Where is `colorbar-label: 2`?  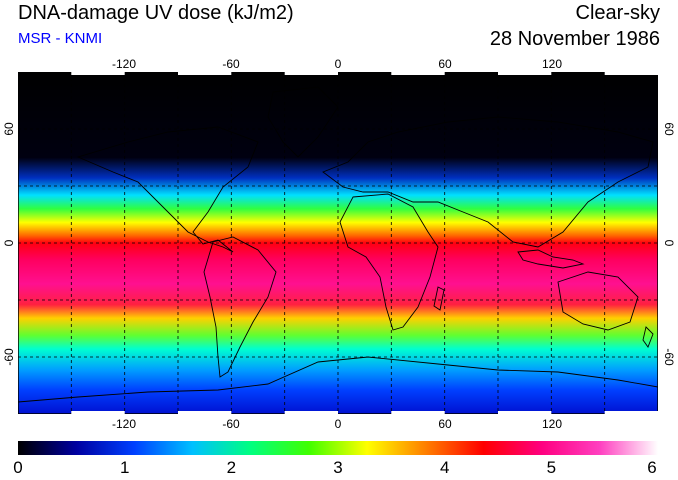 colorbar-label: 2 is located at coordinates (231, 467).